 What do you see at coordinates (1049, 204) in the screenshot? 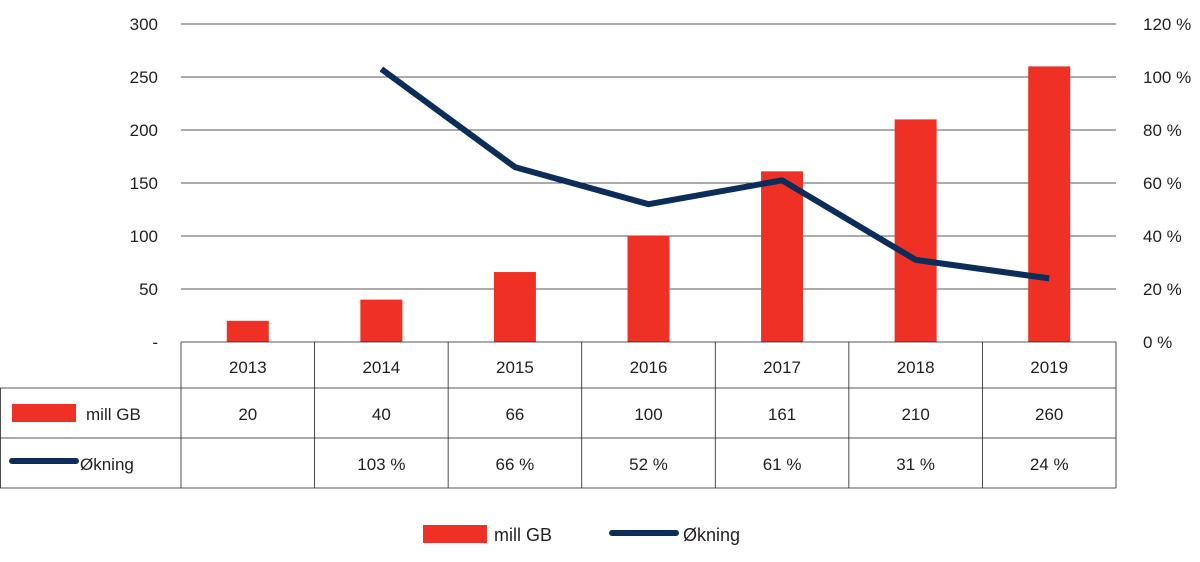
I see `bar-2019` at bounding box center [1049, 204].